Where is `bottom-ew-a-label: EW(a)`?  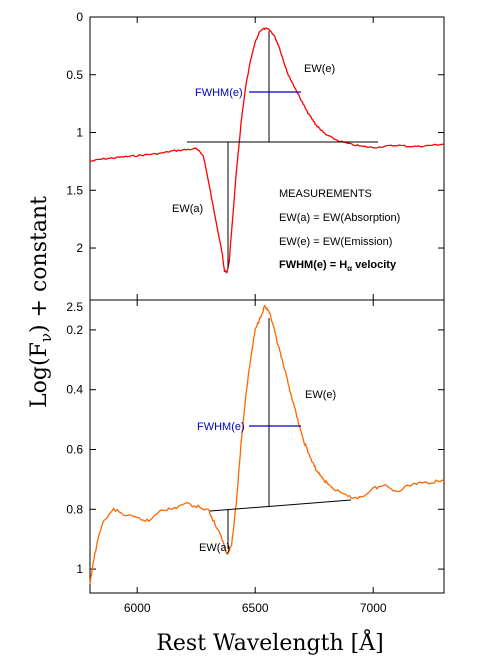 bottom-ew-a-label: EW(a) is located at coordinates (214, 548).